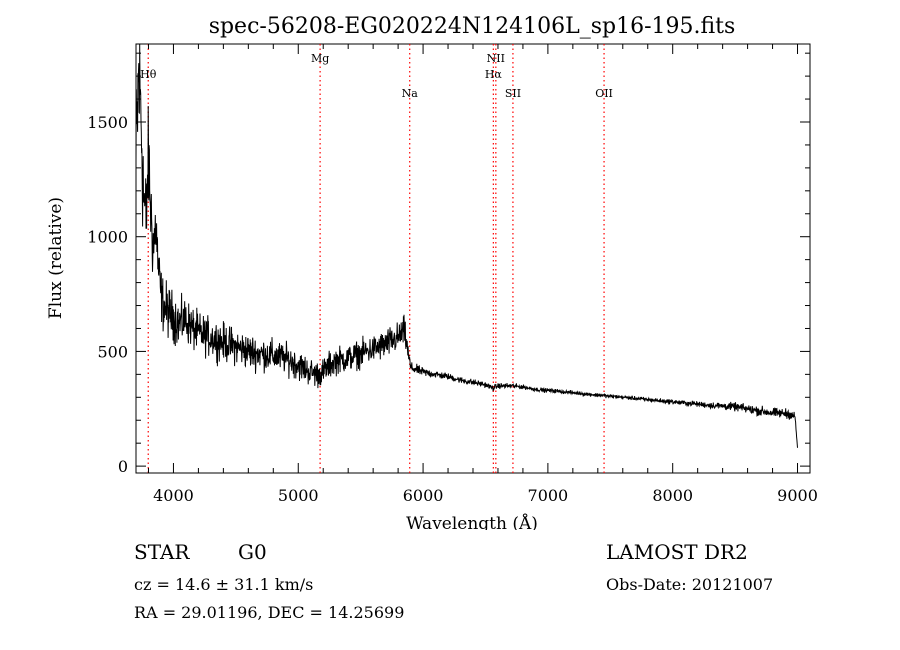  Describe the element at coordinates (423, 495) in the screenshot. I see `x-tick-label: 6000` at that location.